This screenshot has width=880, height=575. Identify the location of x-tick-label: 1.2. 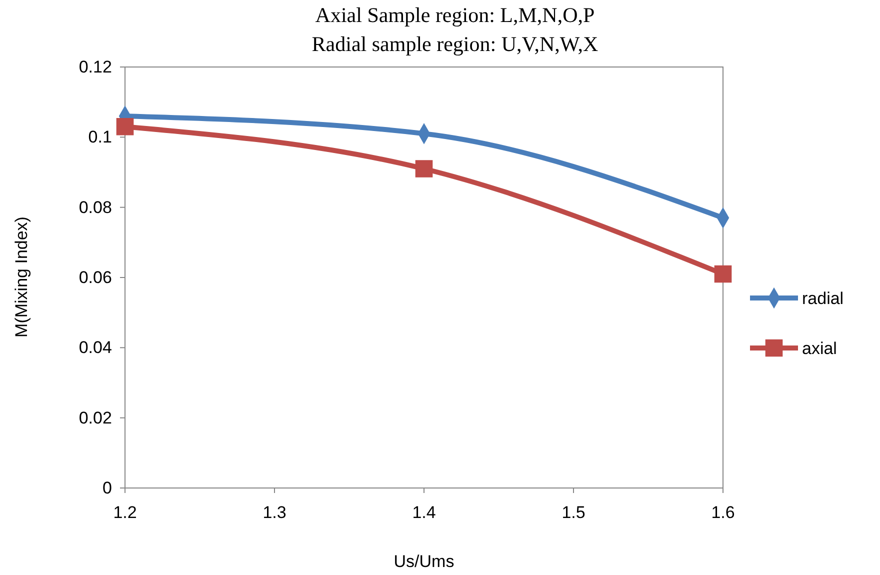
(125, 512).